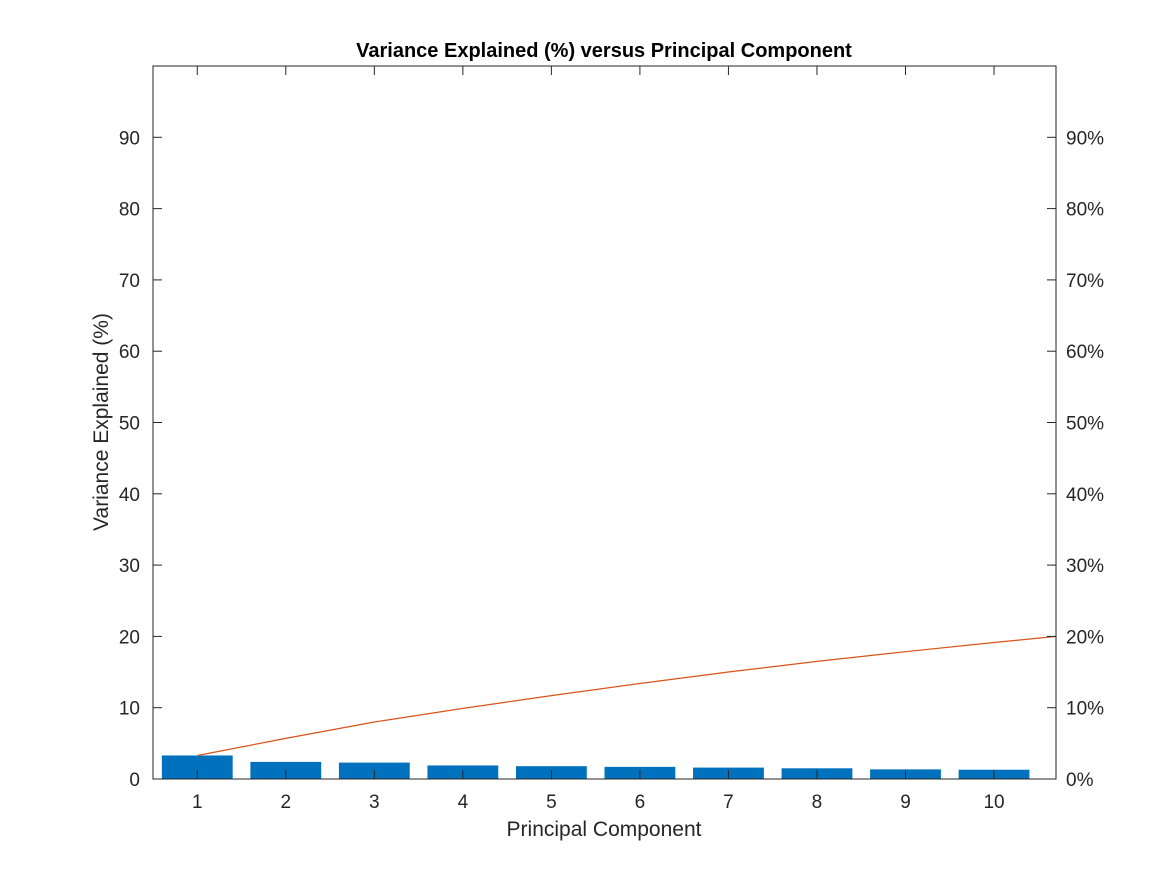 The image size is (1167, 875). Describe the element at coordinates (1085, 352) in the screenshot. I see `y-tick-label-right: 60%` at that location.